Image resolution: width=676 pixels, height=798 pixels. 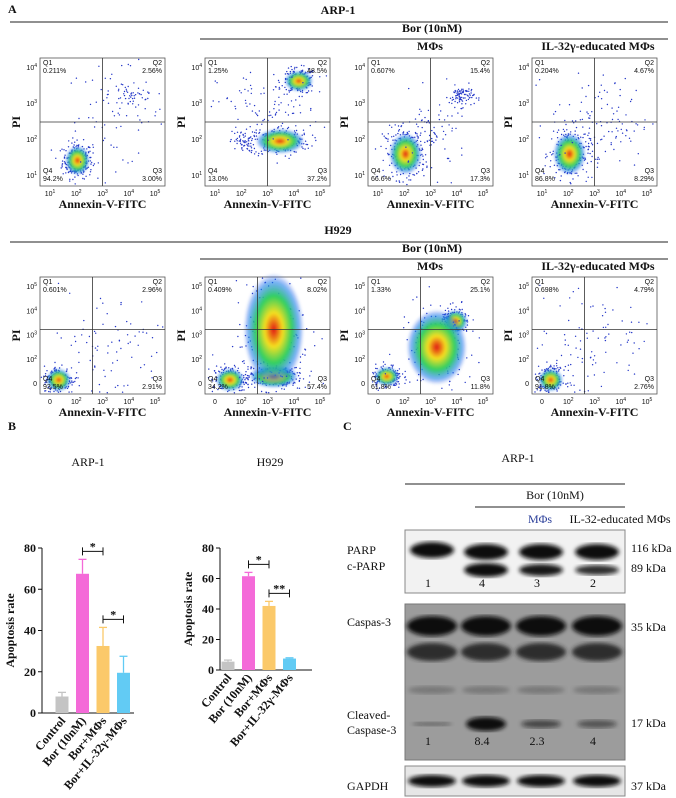 I want to click on tick-label: 0, so click(x=527, y=384).